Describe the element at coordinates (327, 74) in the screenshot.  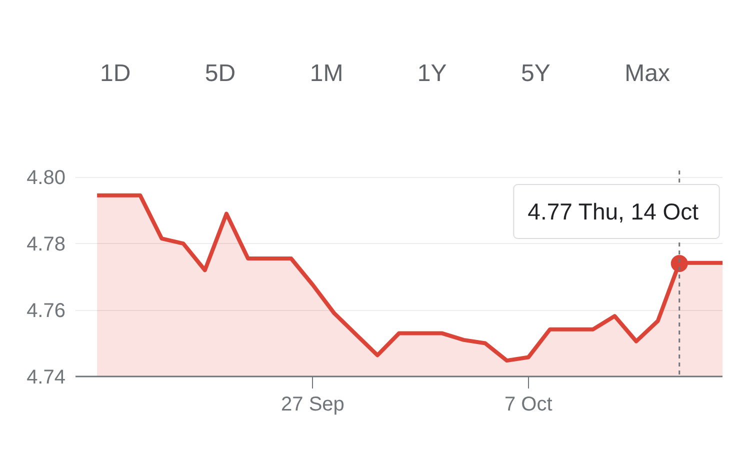
I see `text: 1M` at that location.